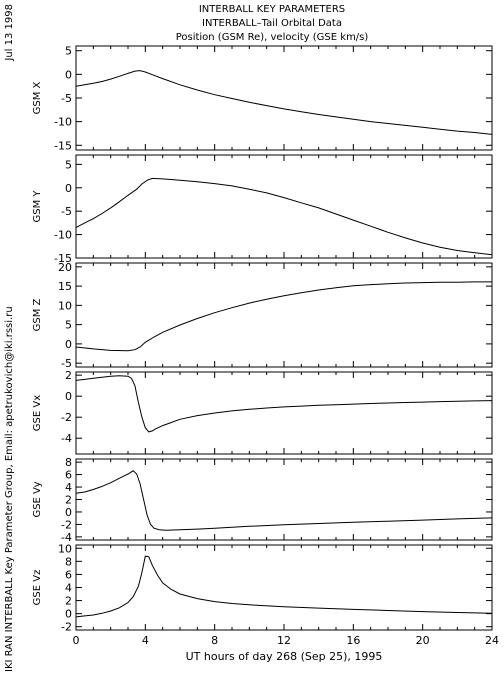  I want to click on panel-3: 20 15 10 5 0 -5 GSM Z, so click(262, 315).